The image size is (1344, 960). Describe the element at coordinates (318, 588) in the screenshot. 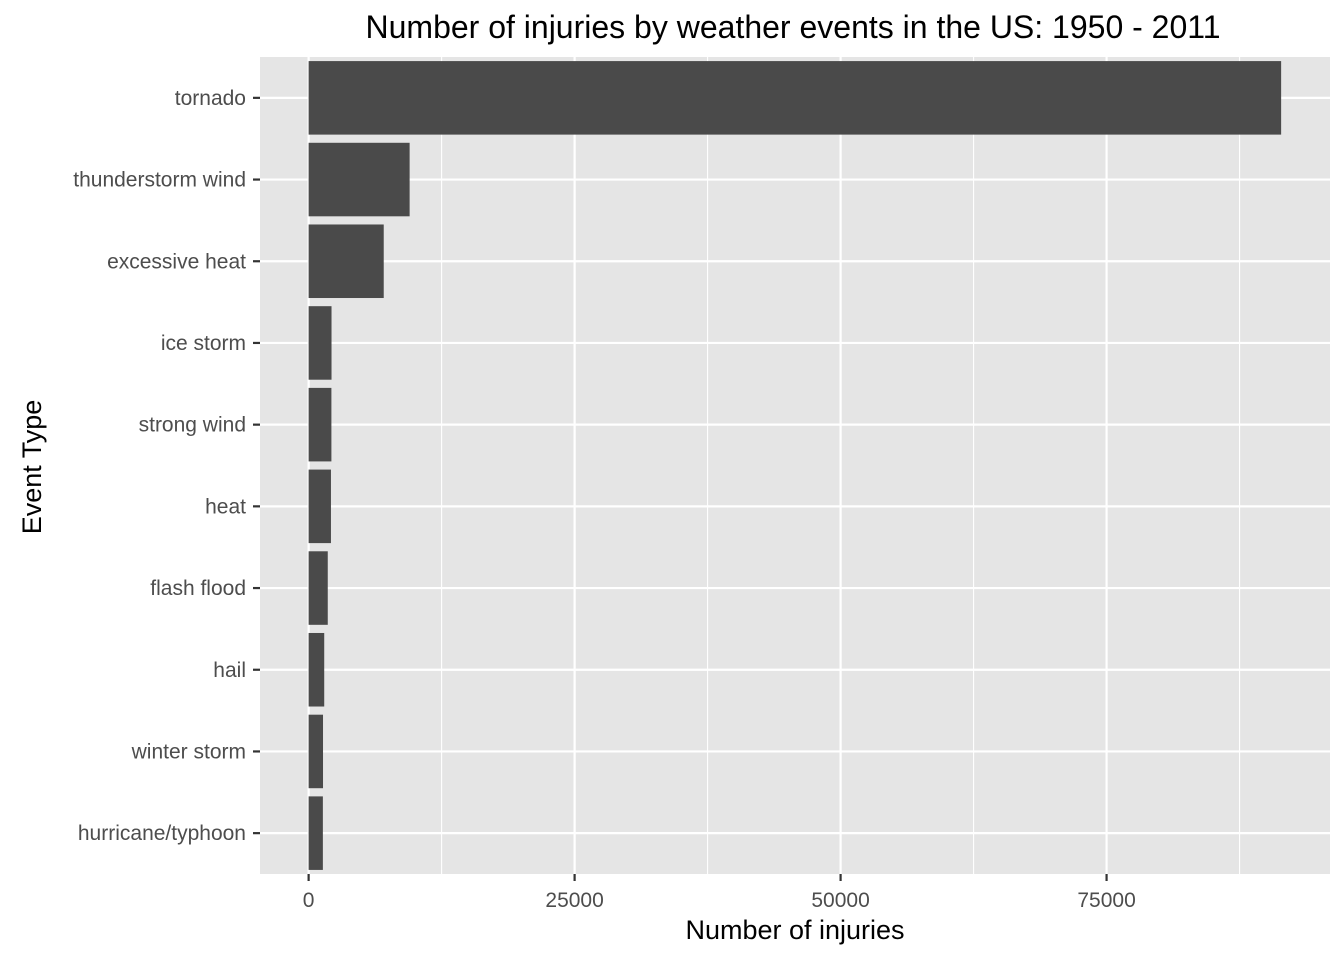

I see `bar-flash-flood` at that location.